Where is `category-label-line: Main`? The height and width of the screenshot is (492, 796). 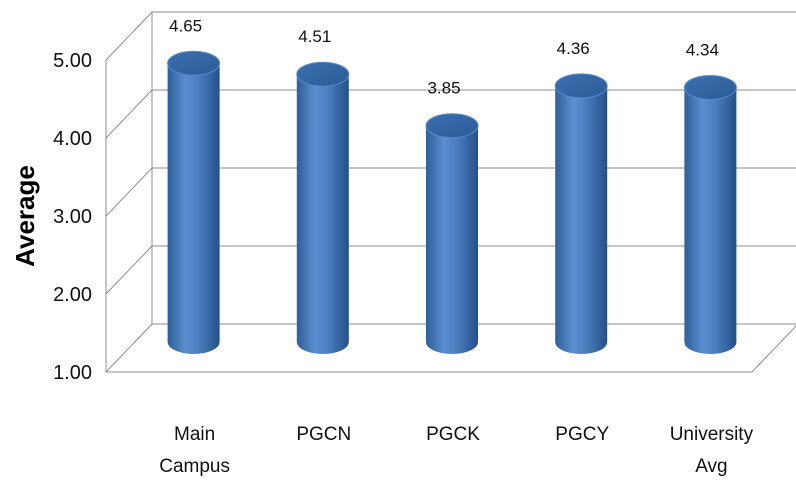
category-label-line: Main is located at coordinates (194, 434).